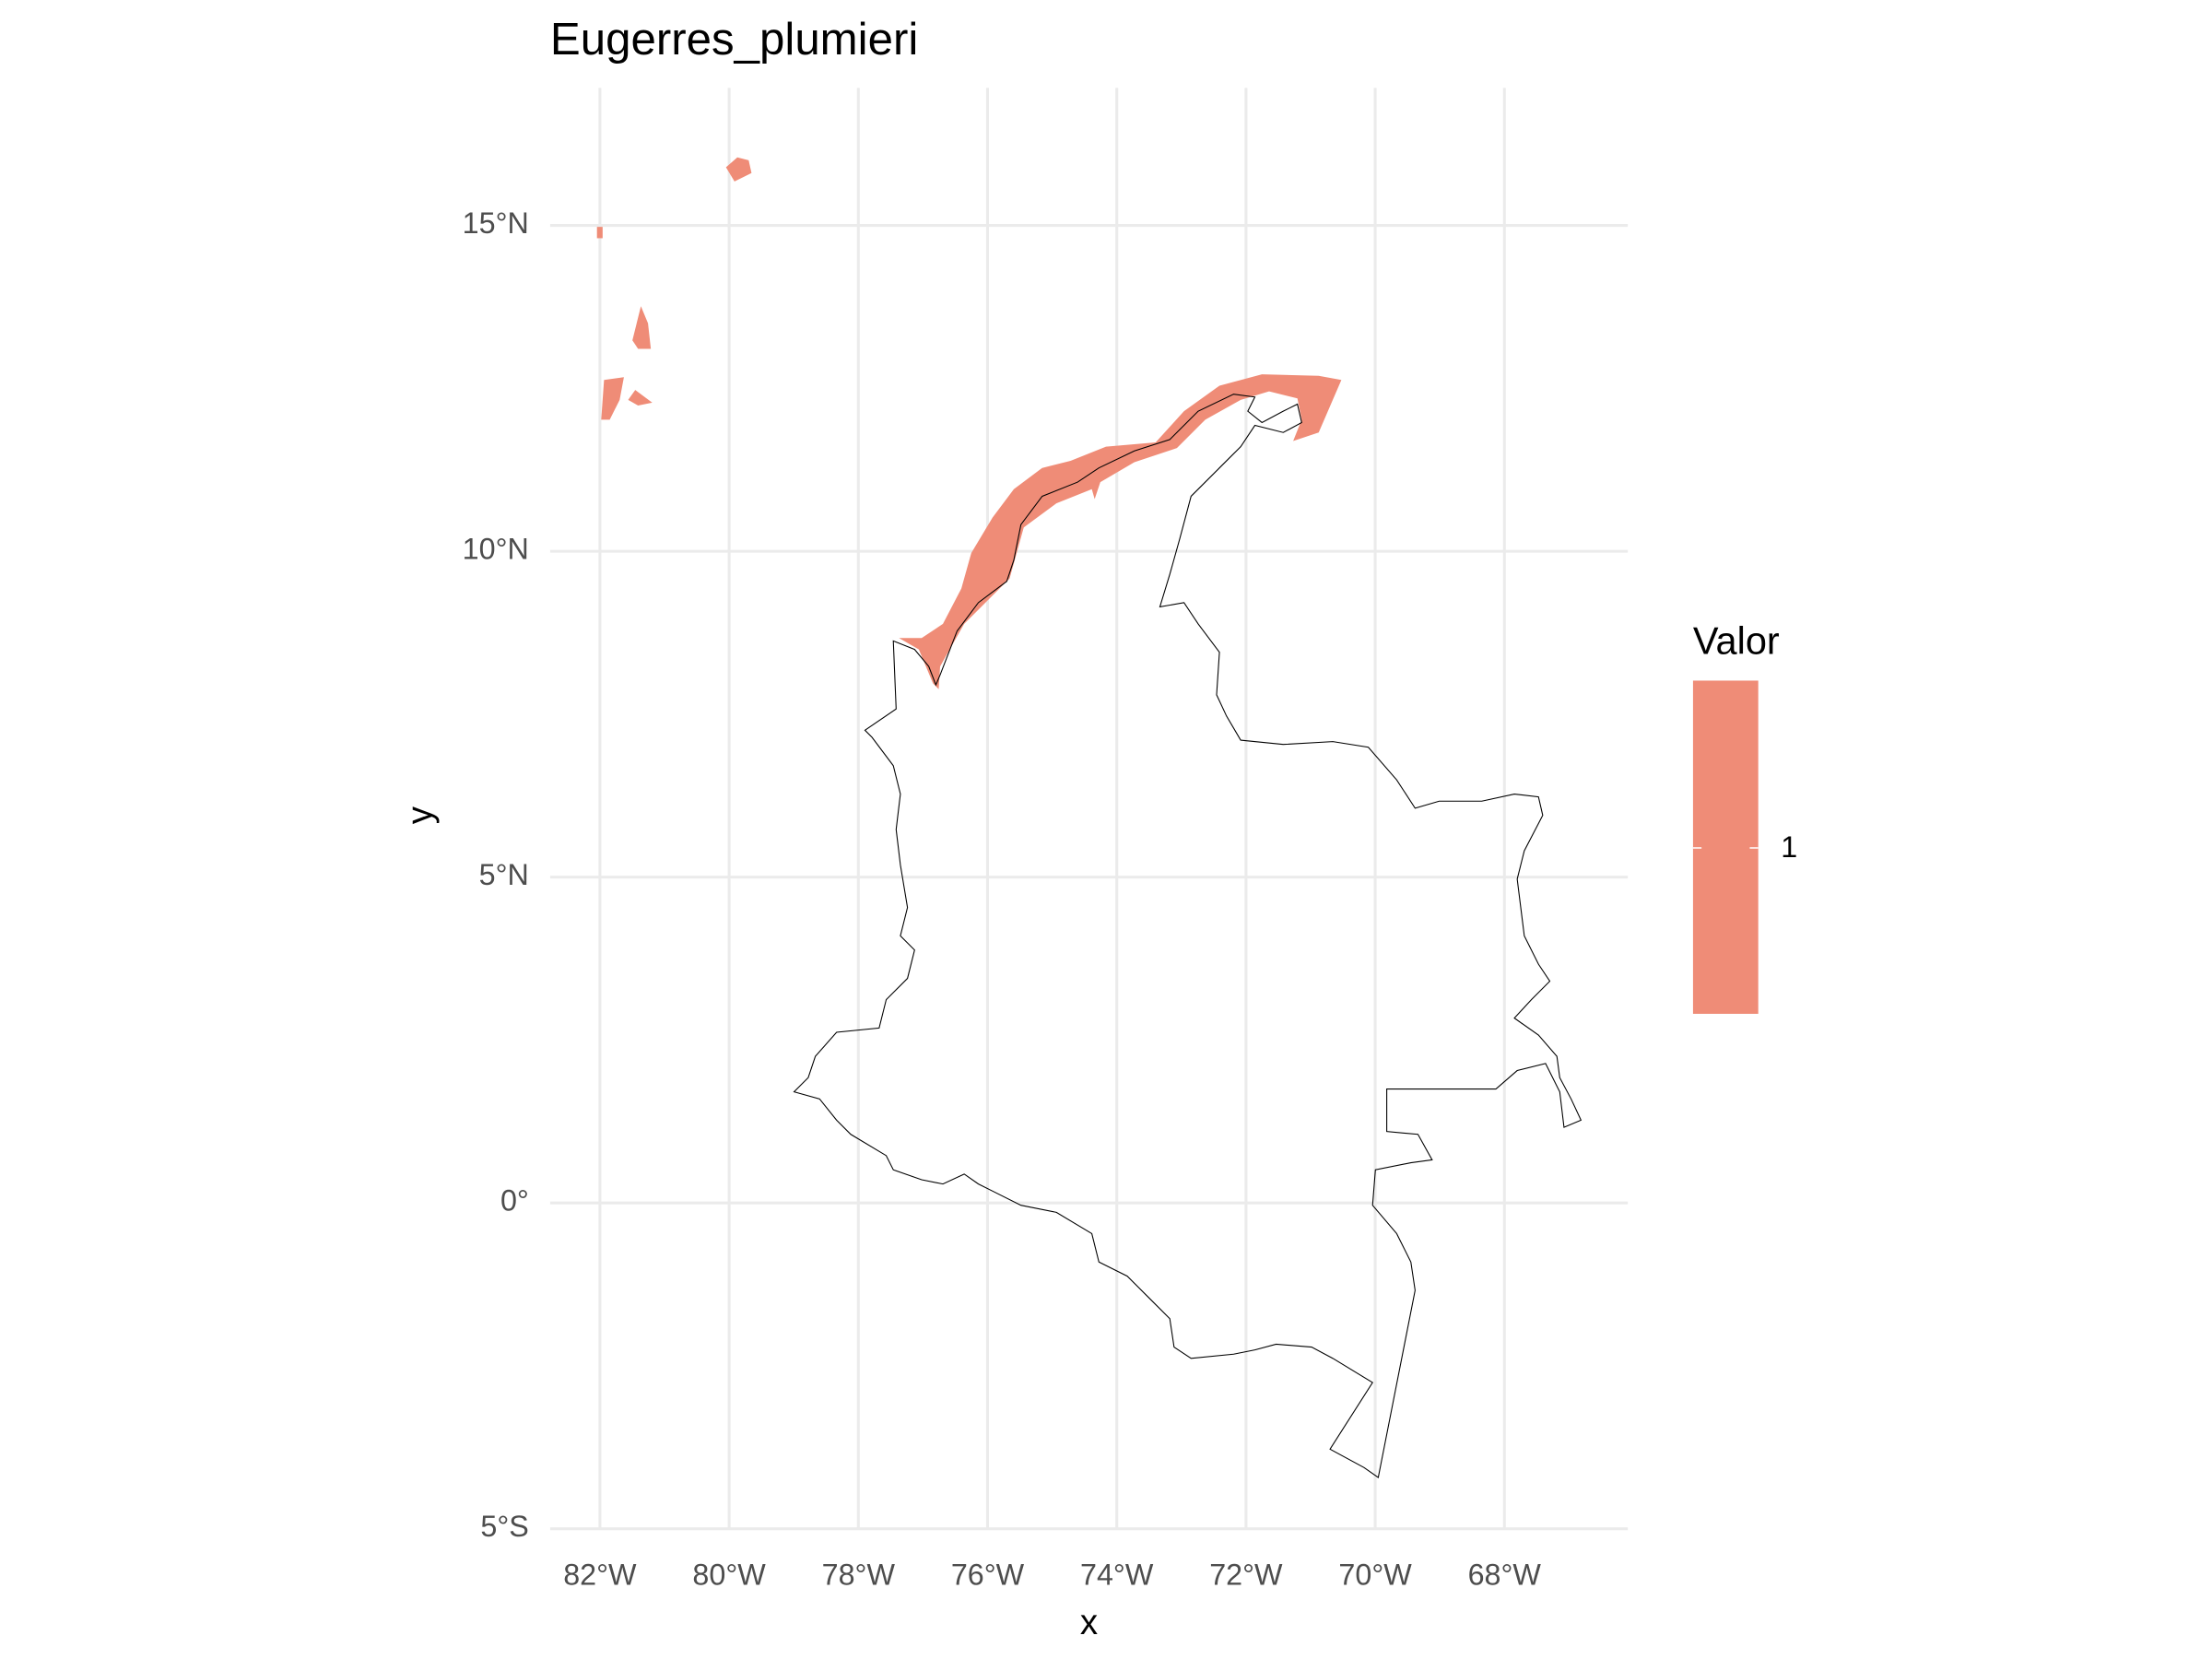 The image size is (2212, 1659). Describe the element at coordinates (514, 1201) in the screenshot. I see `y-tick-label: 0°` at that location.